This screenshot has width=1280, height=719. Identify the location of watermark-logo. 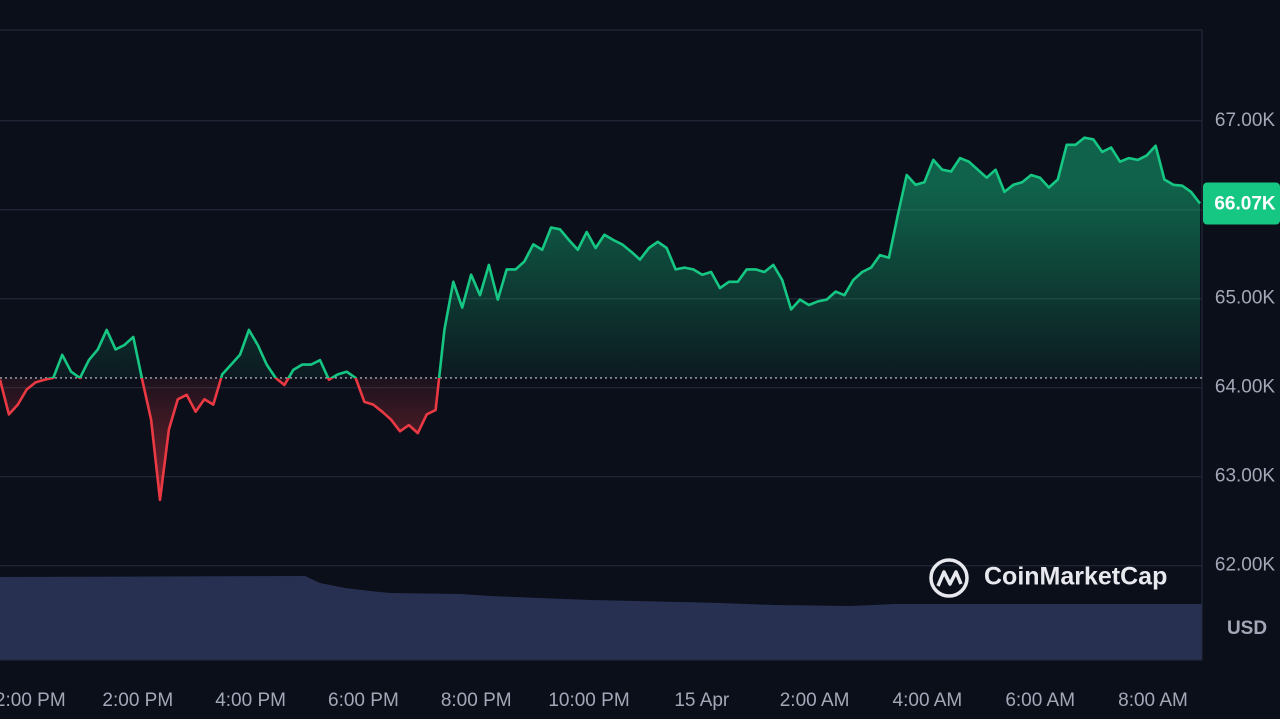
(949, 578).